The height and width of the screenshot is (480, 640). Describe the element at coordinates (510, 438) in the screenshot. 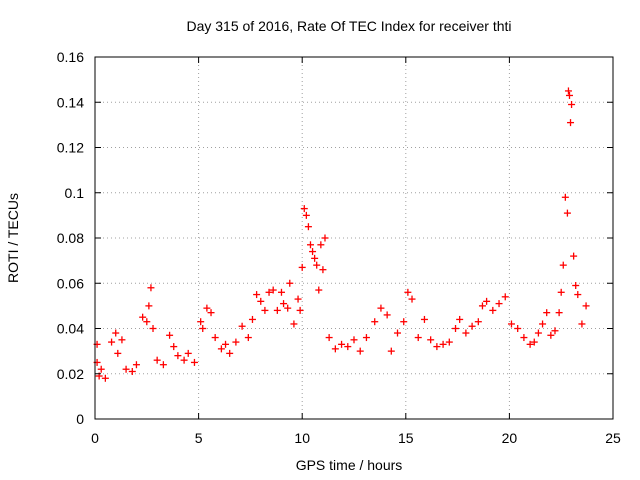

I see `x-tick-label: 20` at that location.